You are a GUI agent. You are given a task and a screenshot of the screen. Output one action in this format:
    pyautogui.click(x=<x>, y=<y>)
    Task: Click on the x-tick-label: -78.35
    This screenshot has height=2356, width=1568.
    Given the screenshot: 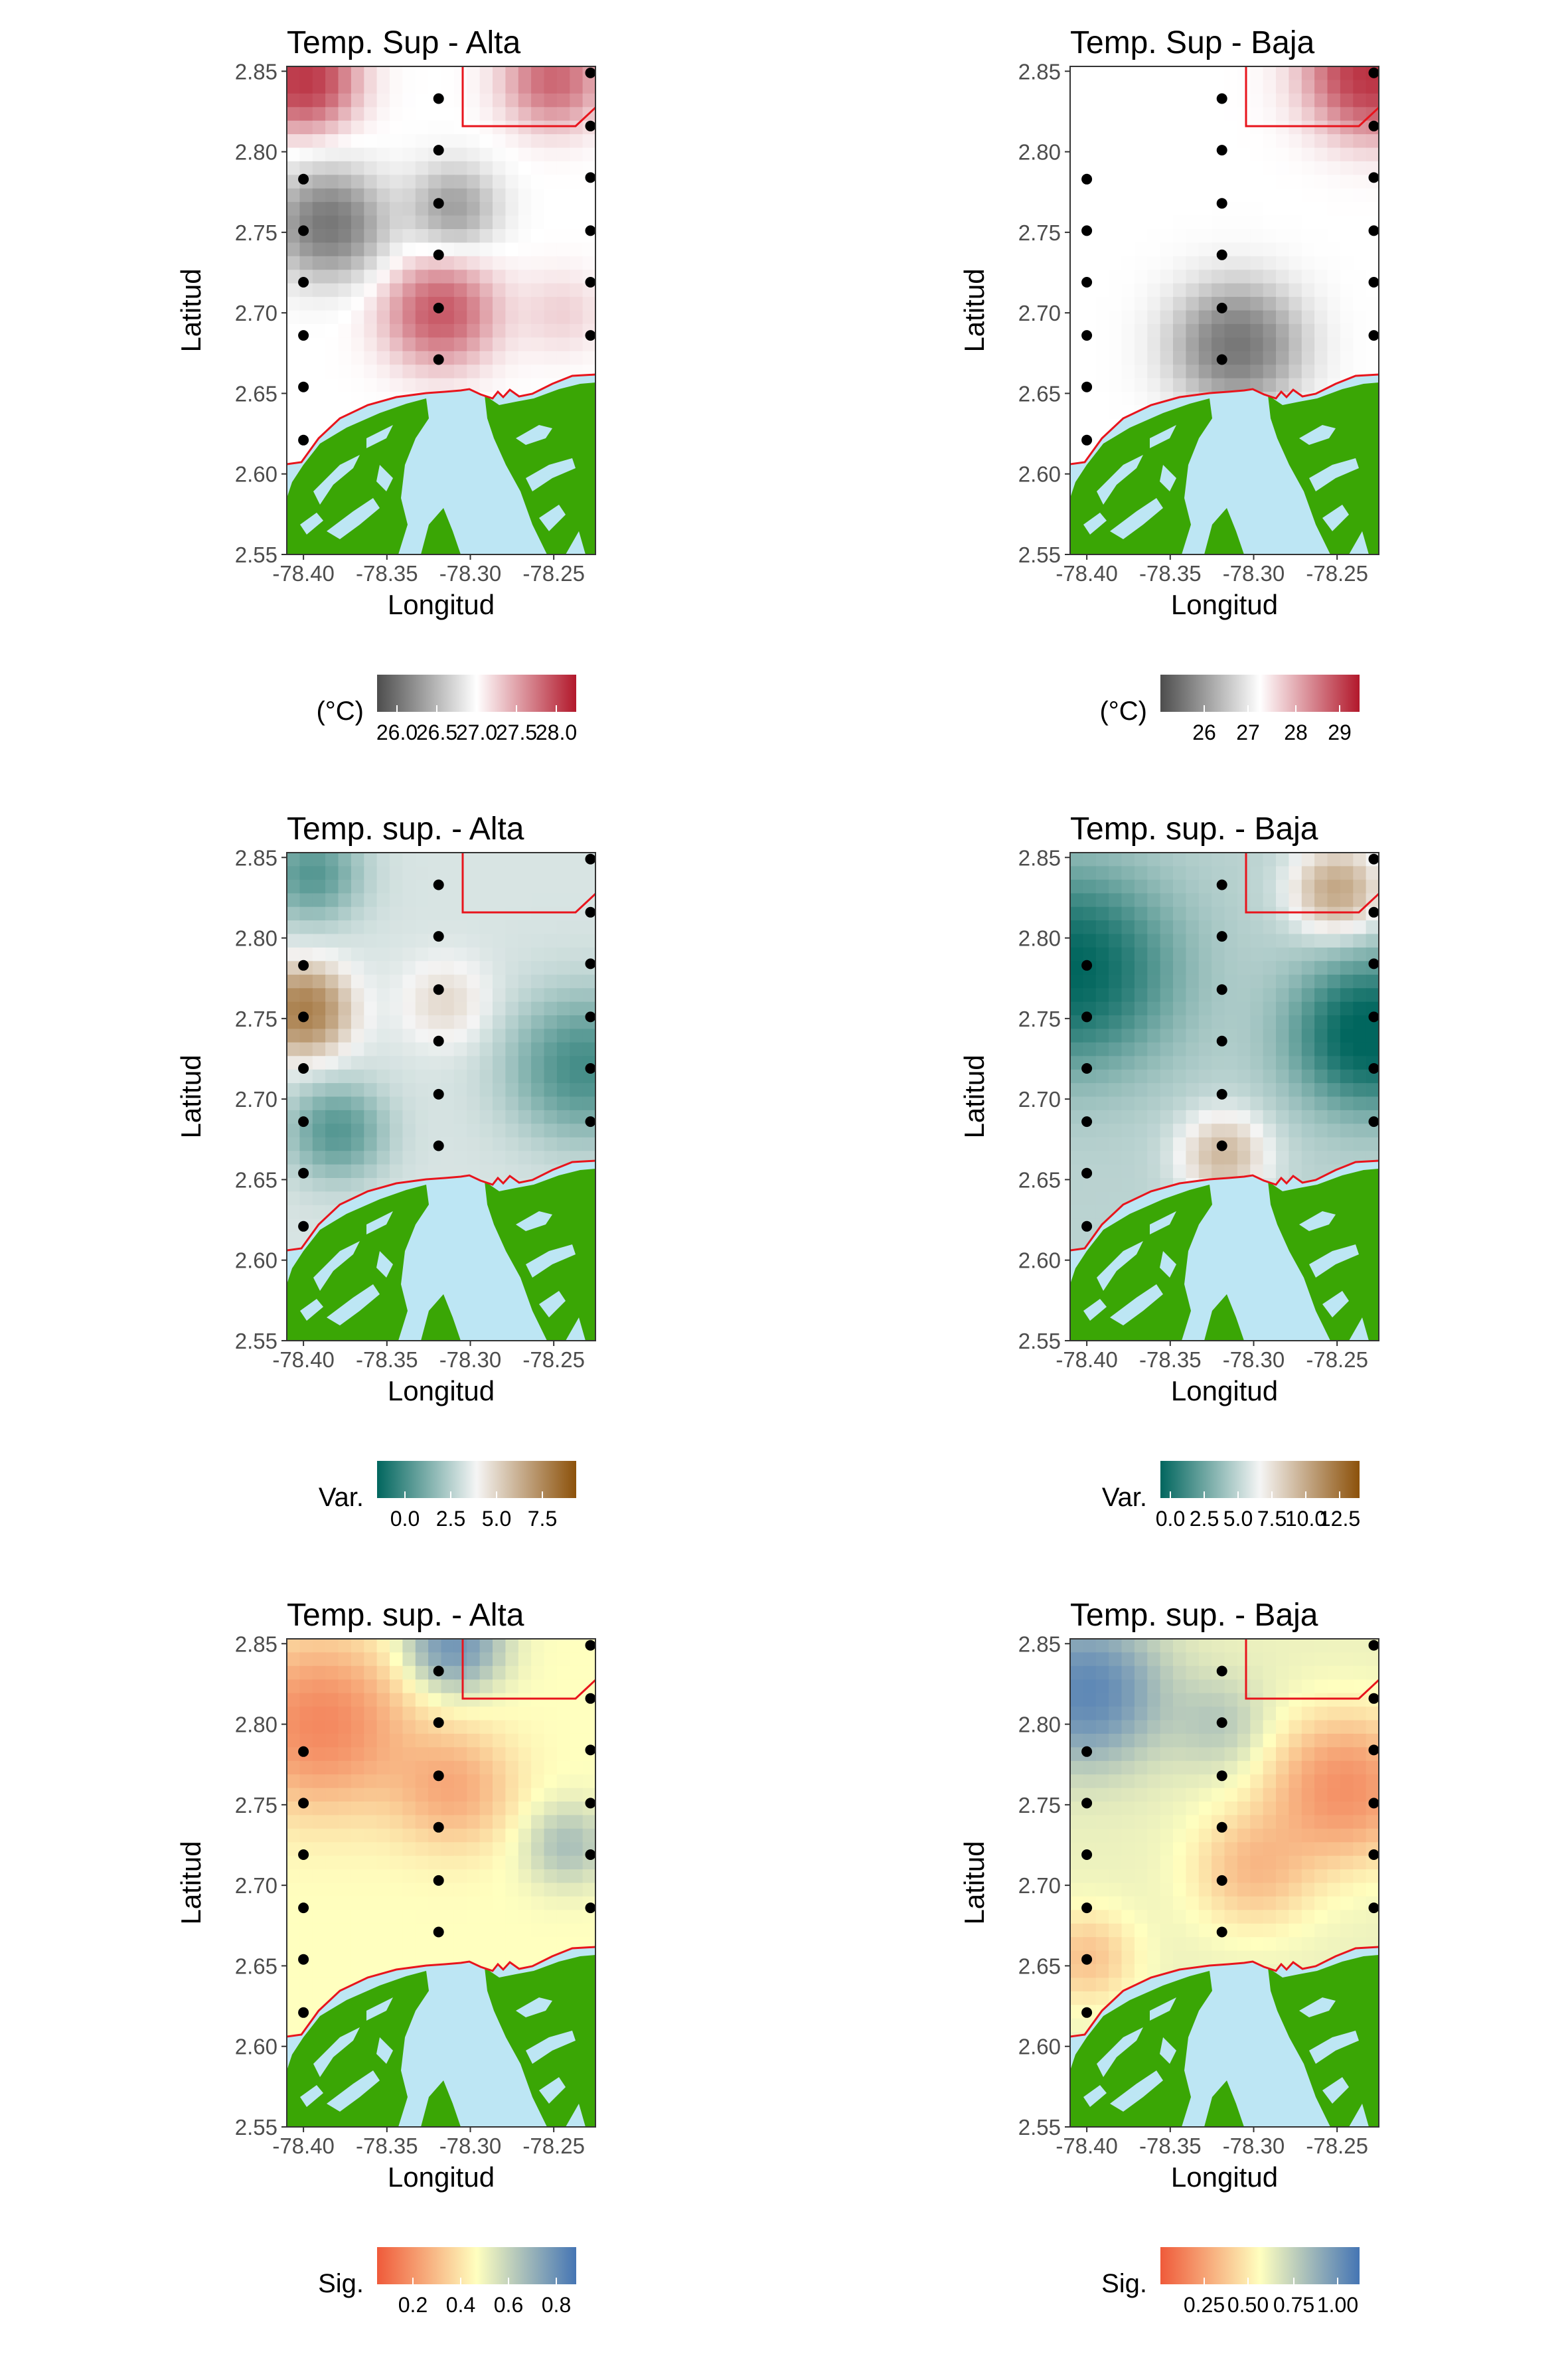 What is the action you would take?
    pyautogui.click(x=387, y=1359)
    